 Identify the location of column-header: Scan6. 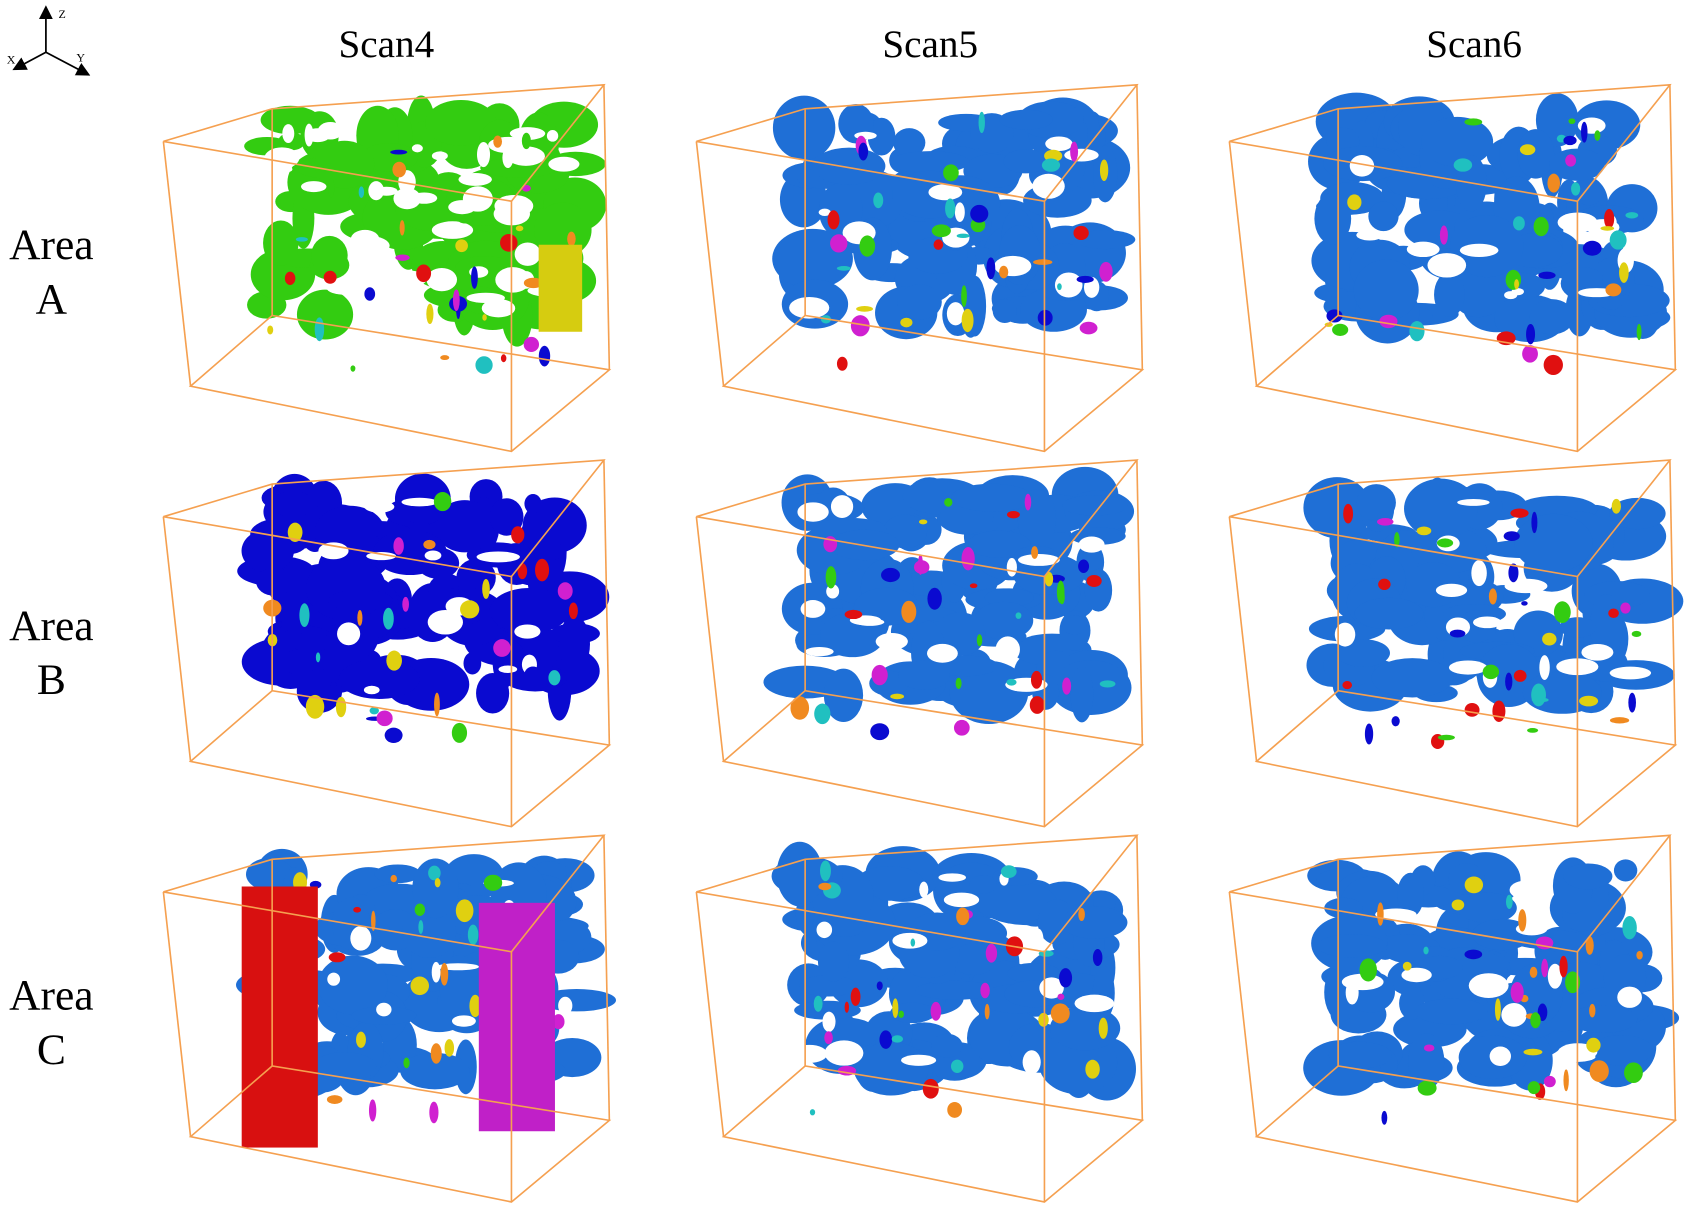
(1474, 44).